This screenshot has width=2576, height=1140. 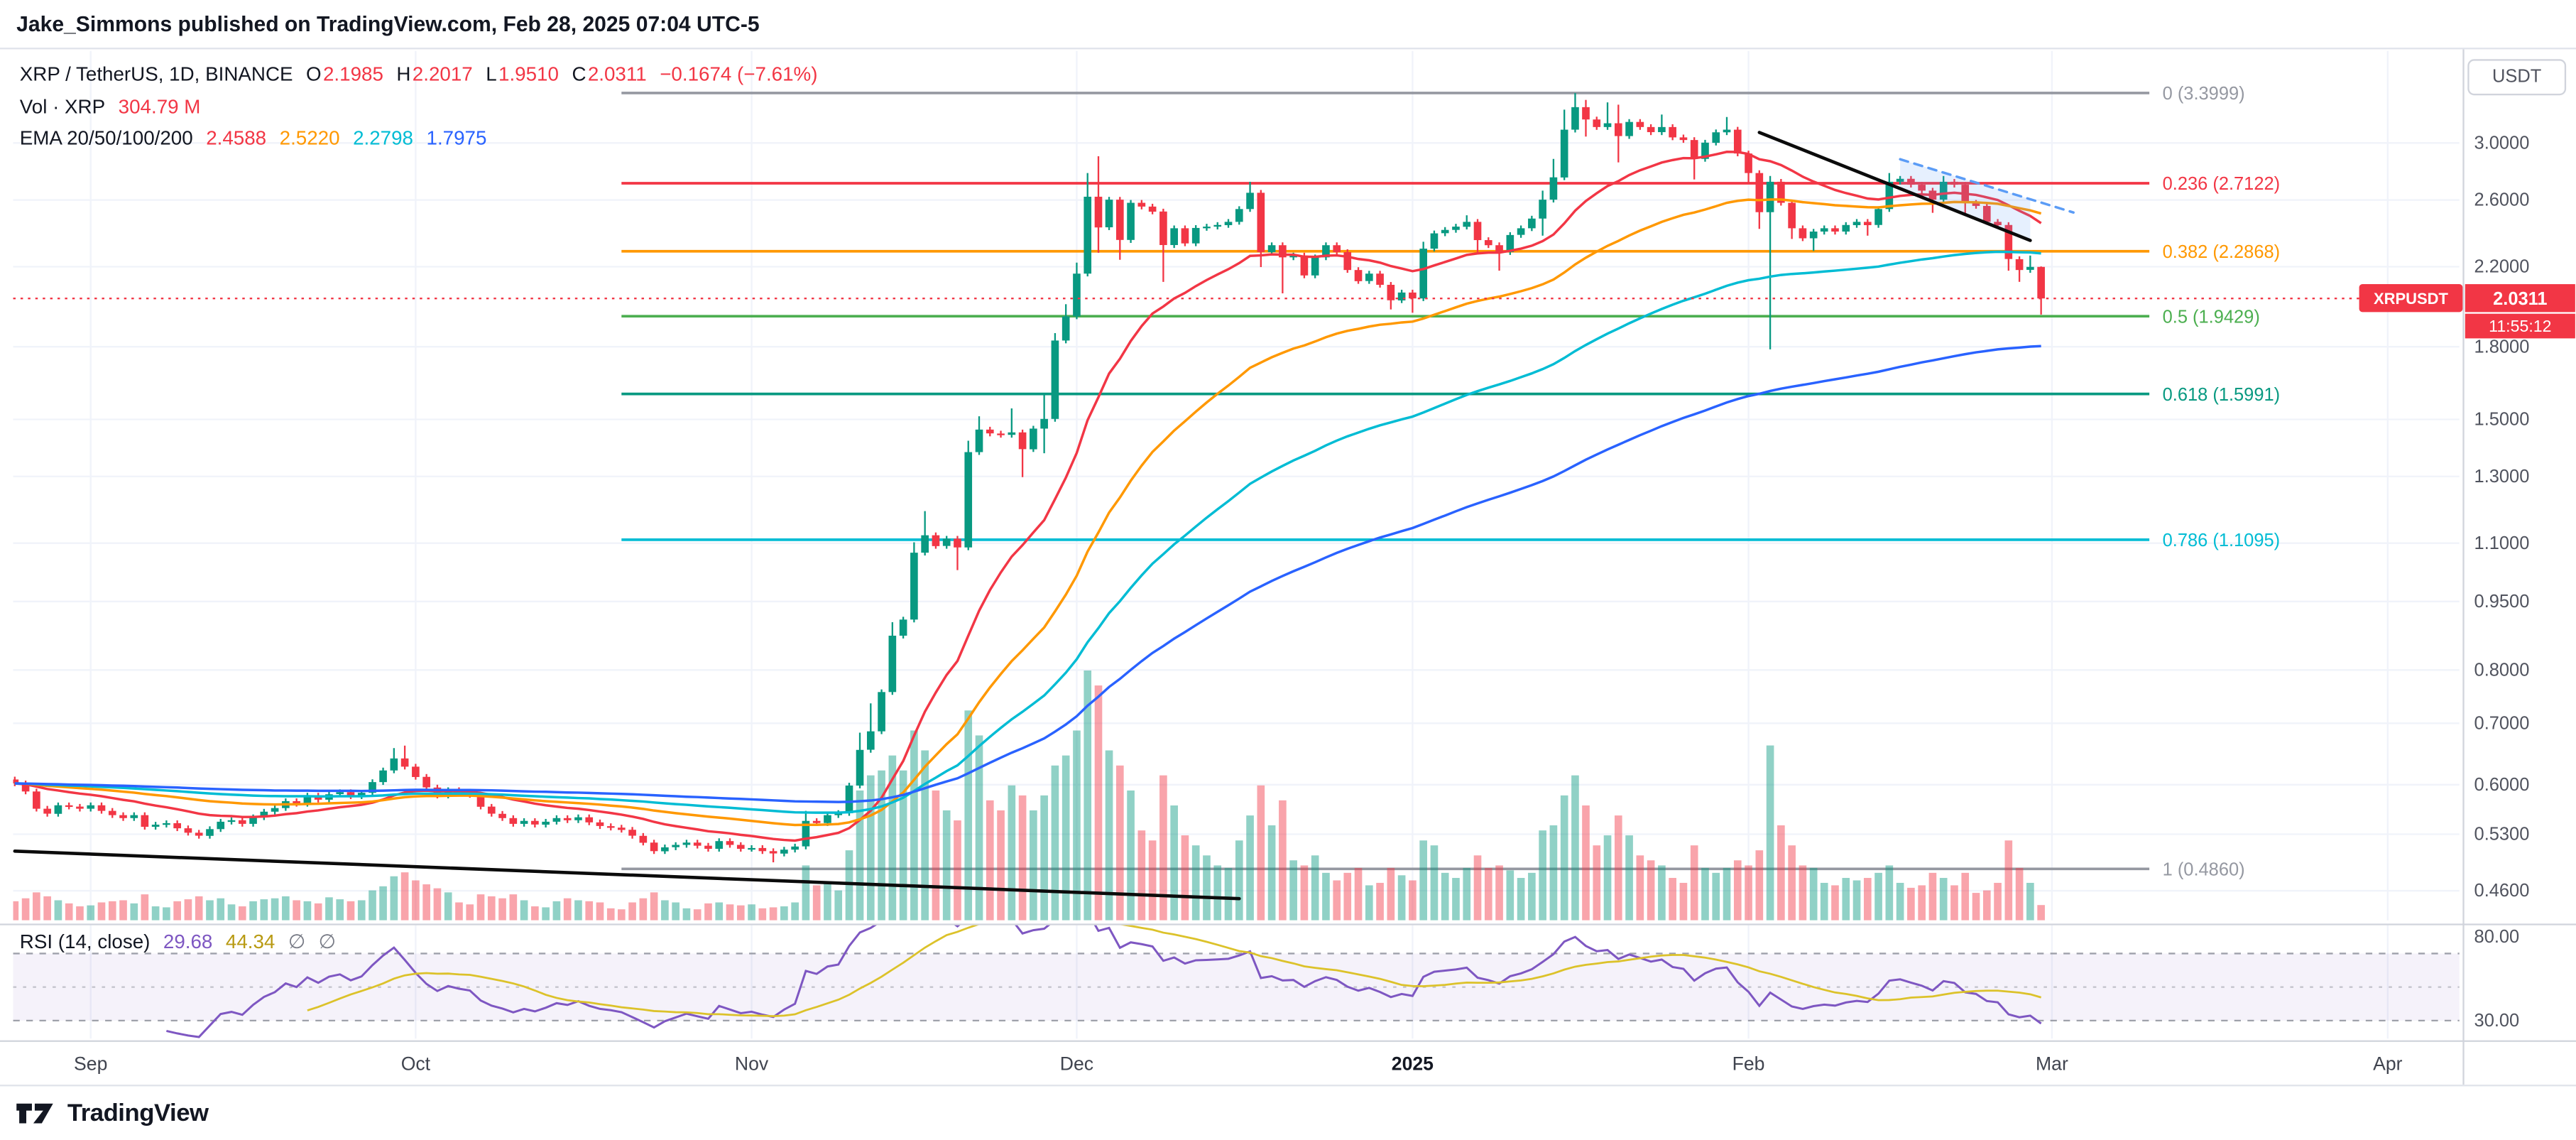 I want to click on rsi-legend-row: RSI (14, close) 29.68 44.34 ∅ ∅, so click(x=178, y=941).